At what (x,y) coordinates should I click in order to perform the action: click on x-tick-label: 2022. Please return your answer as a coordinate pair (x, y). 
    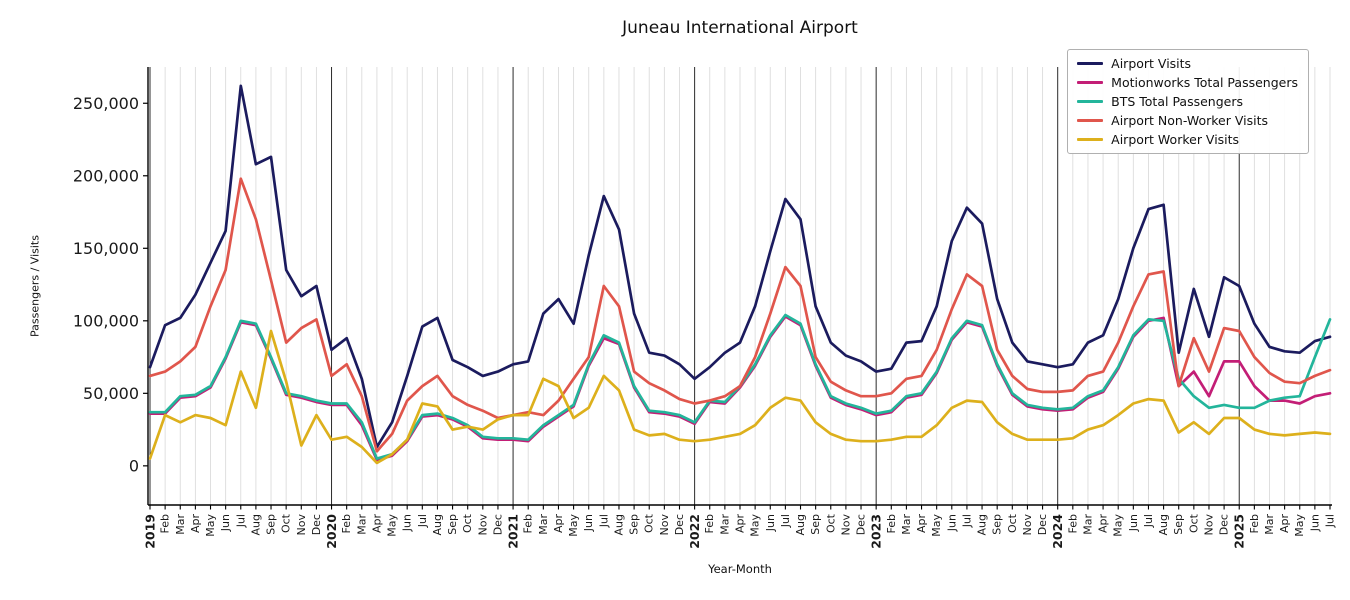
    Looking at the image, I should click on (694, 531).